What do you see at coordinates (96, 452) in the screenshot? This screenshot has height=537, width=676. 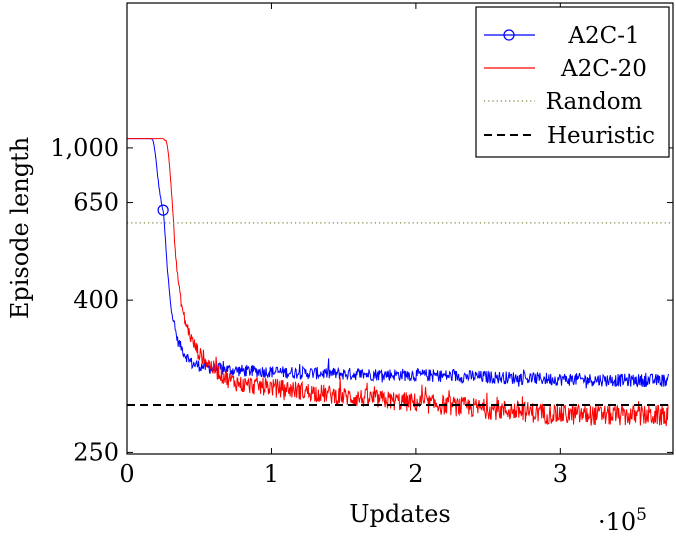 I see `y-tick-label: 250` at bounding box center [96, 452].